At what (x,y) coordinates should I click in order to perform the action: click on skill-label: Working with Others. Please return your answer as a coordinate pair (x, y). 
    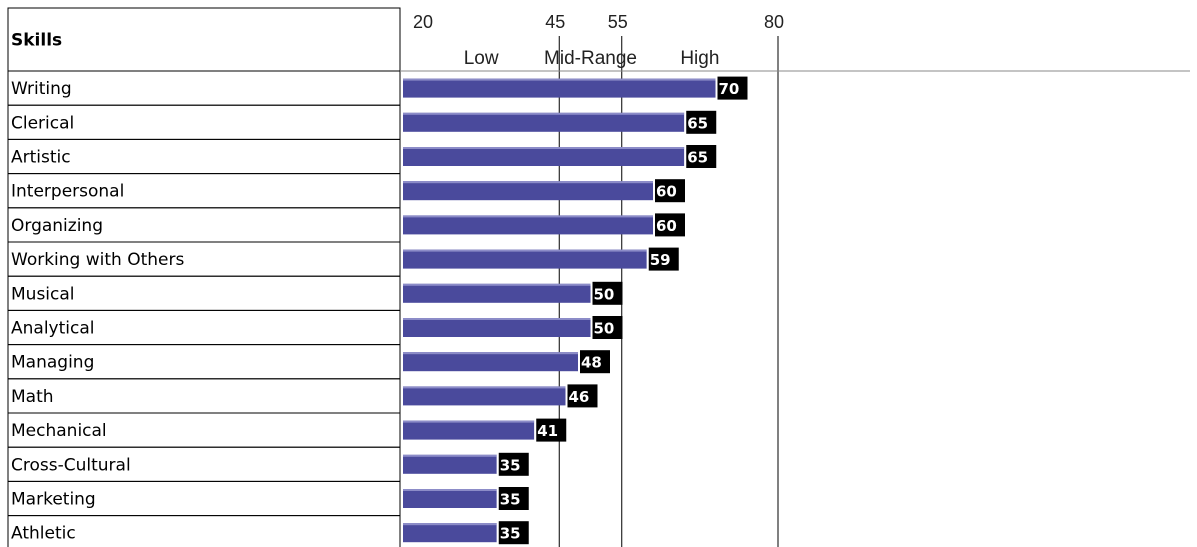
    Looking at the image, I should click on (97, 260).